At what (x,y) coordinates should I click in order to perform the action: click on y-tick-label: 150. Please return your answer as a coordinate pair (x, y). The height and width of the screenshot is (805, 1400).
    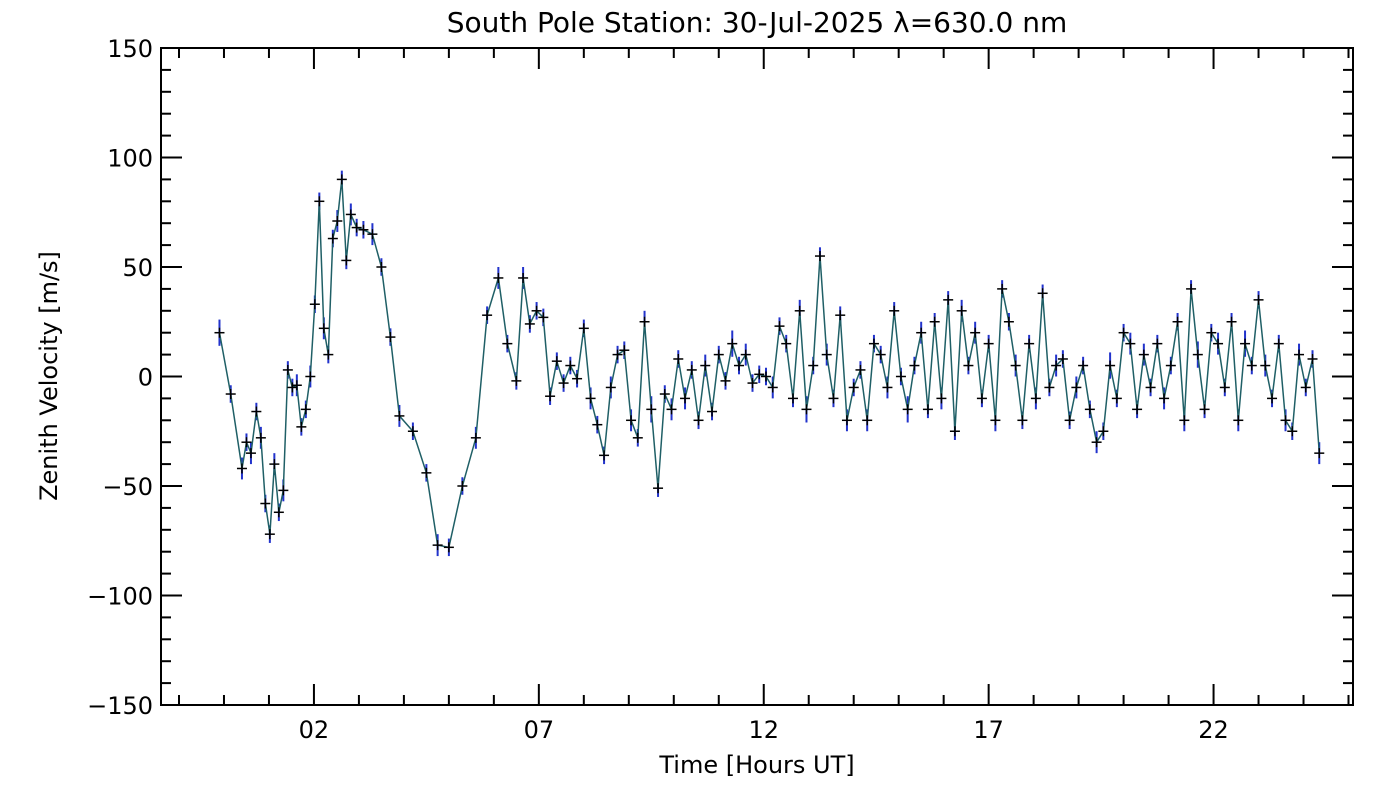
    Looking at the image, I should click on (130, 49).